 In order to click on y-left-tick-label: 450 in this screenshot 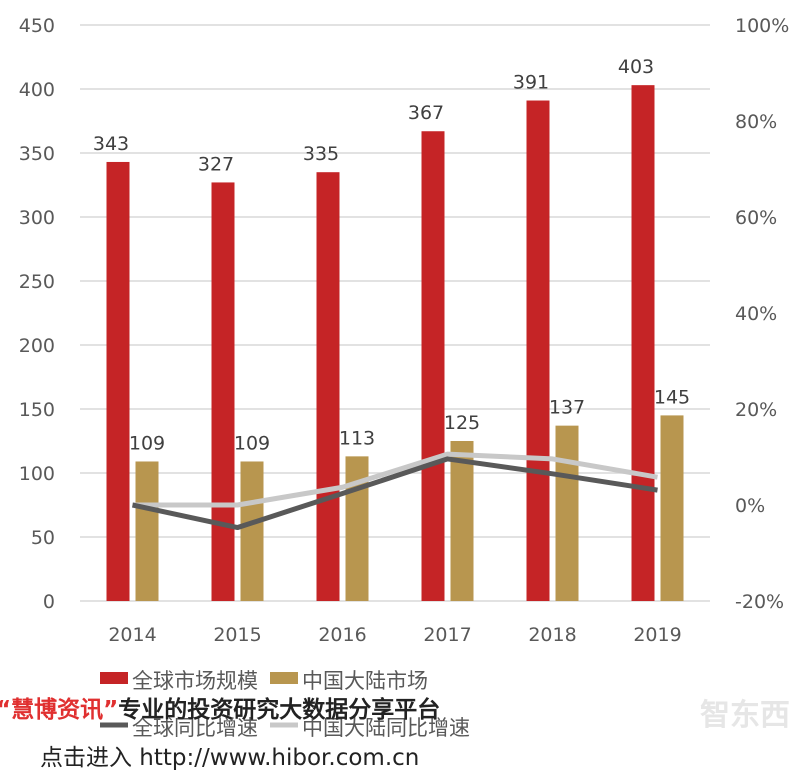, I will do `click(37, 26)`.